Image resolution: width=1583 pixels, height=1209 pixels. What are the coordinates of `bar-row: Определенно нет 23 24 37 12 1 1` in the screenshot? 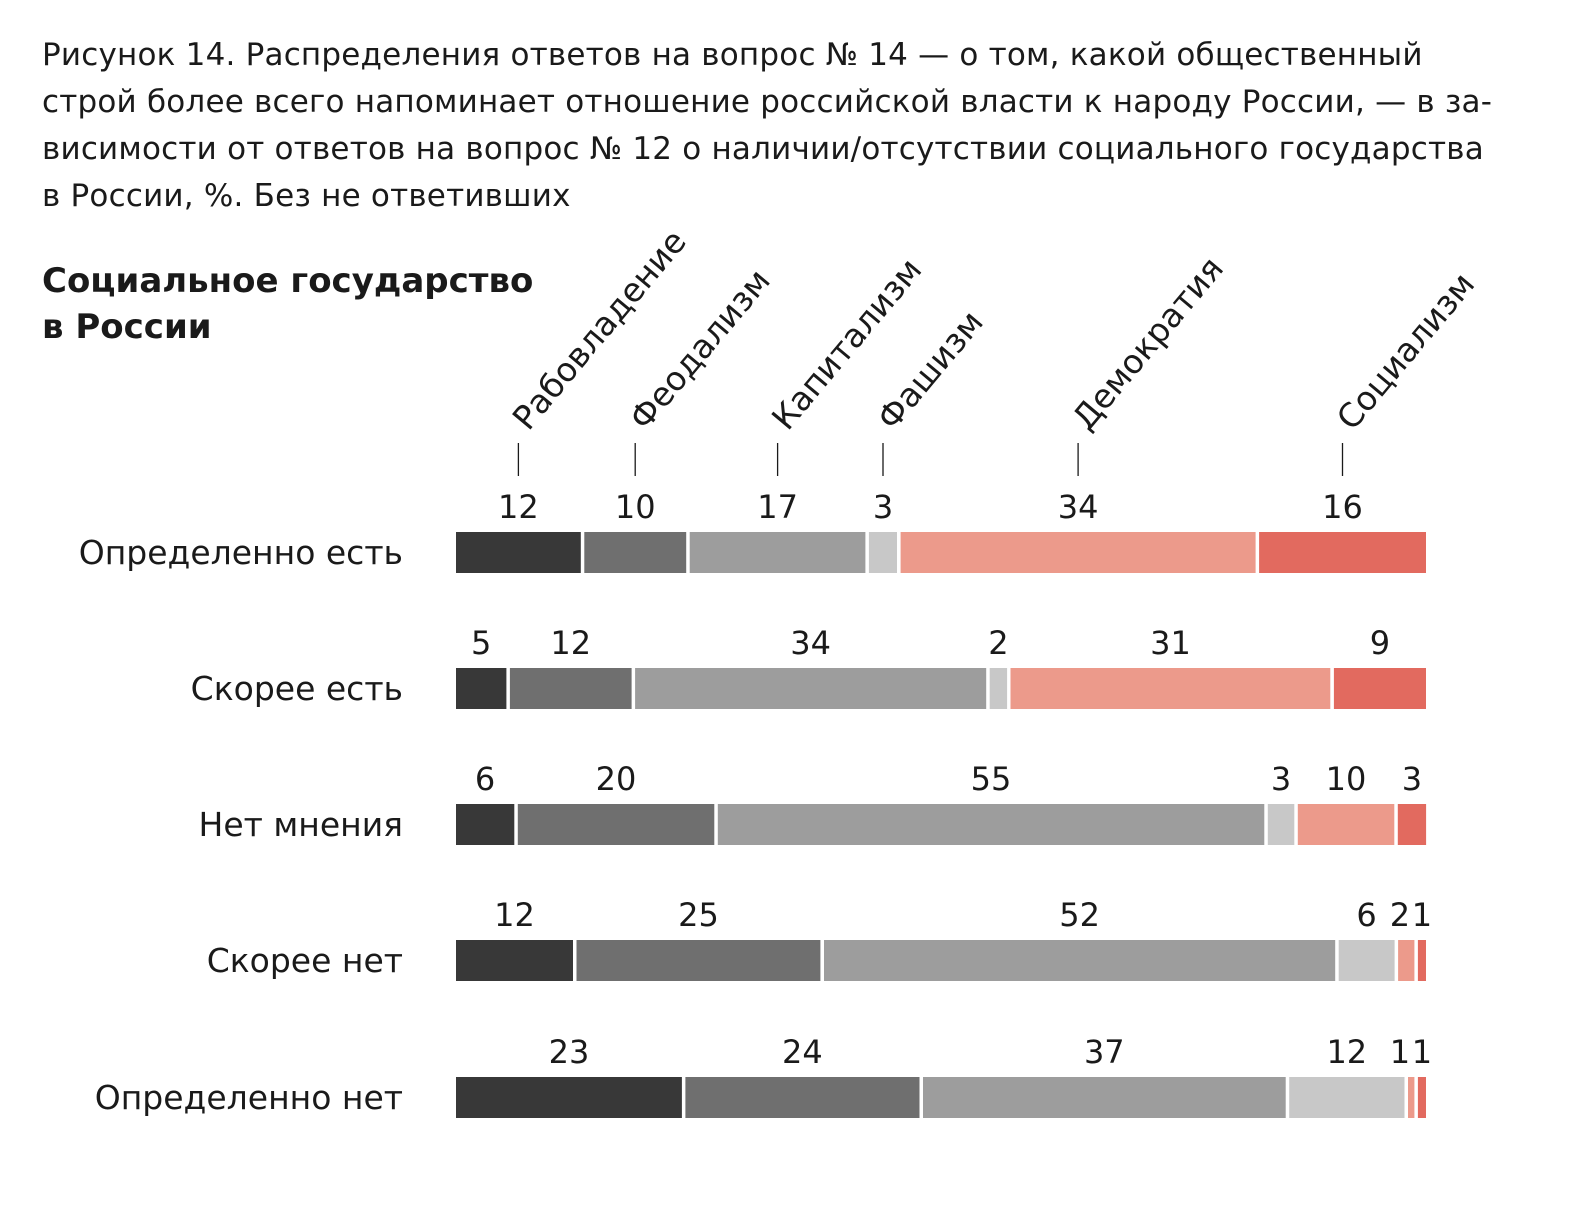 It's located at (763, 1075).